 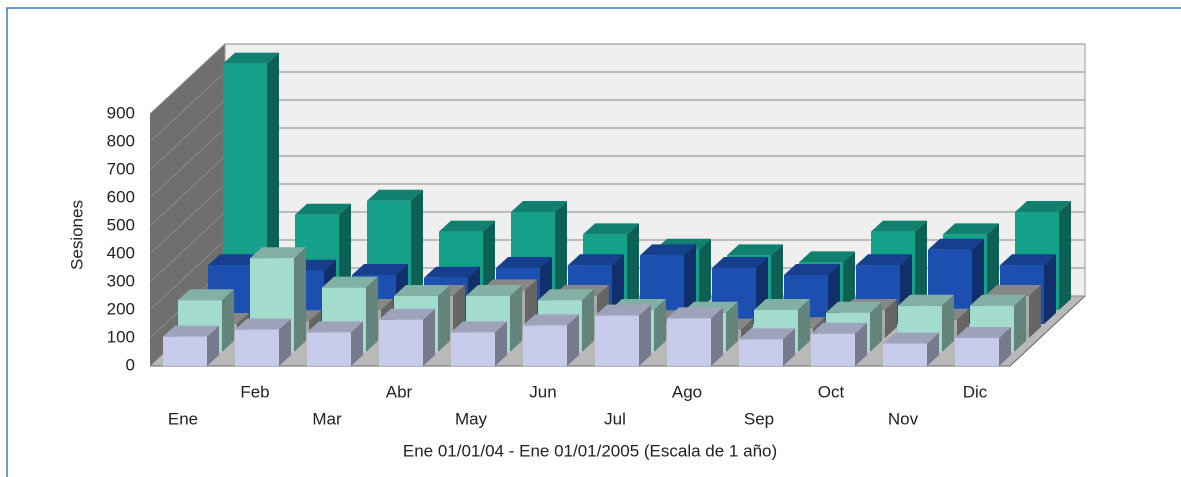 I want to click on x-tick-label: Sep, so click(x=759, y=418).